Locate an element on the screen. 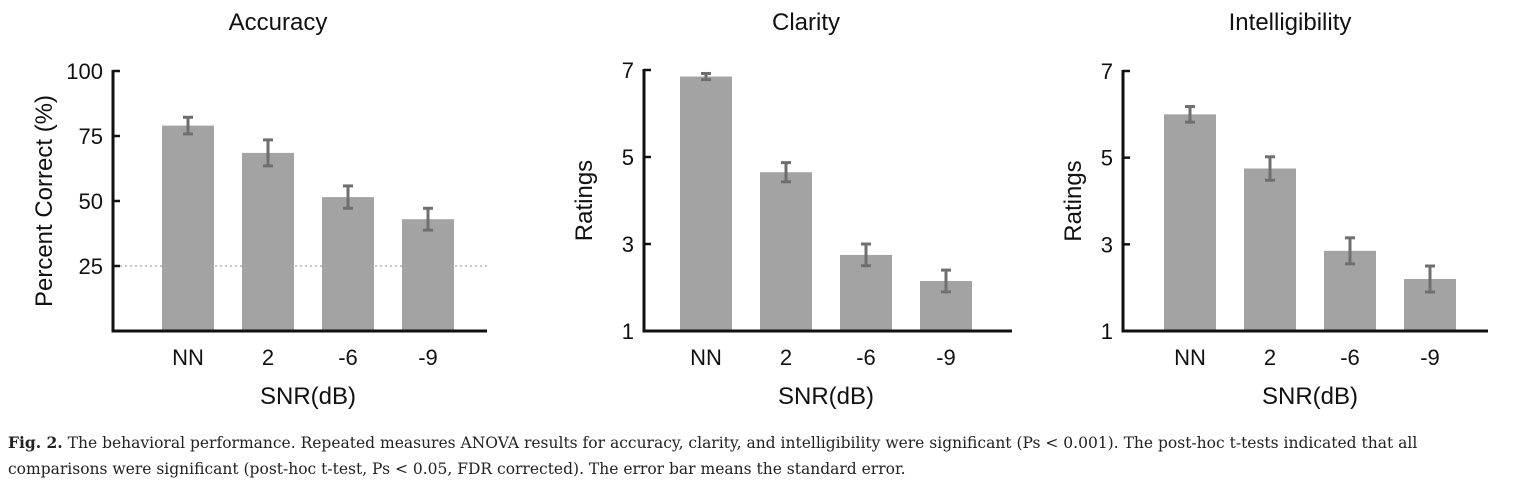  y-tick-label: 75 is located at coordinates (91, 136).